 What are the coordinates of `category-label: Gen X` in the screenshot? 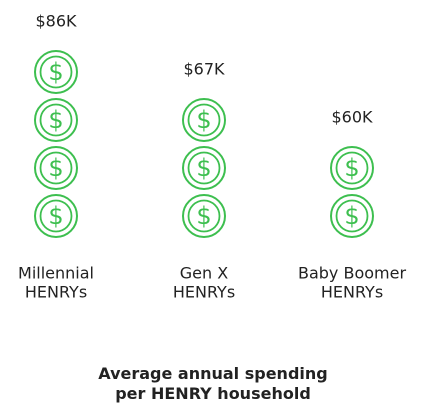 It's located at (204, 273).